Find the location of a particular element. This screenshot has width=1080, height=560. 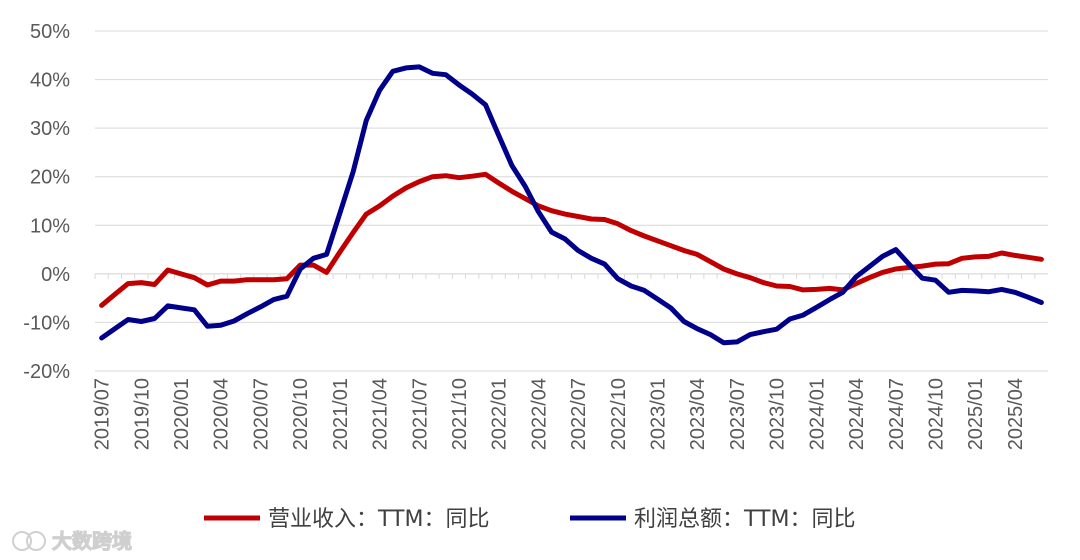

legend: 营业收入：TTM：同比 利润总额：TTM：同比 is located at coordinates (529, 519).